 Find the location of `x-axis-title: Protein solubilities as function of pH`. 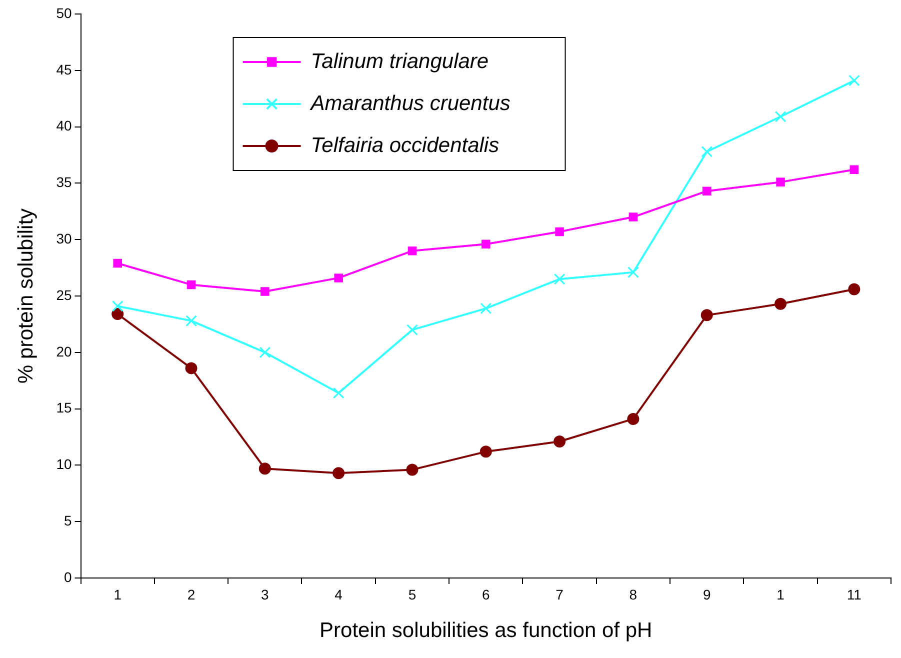

x-axis-title: Protein solubilities as function of pH is located at coordinates (486, 630).